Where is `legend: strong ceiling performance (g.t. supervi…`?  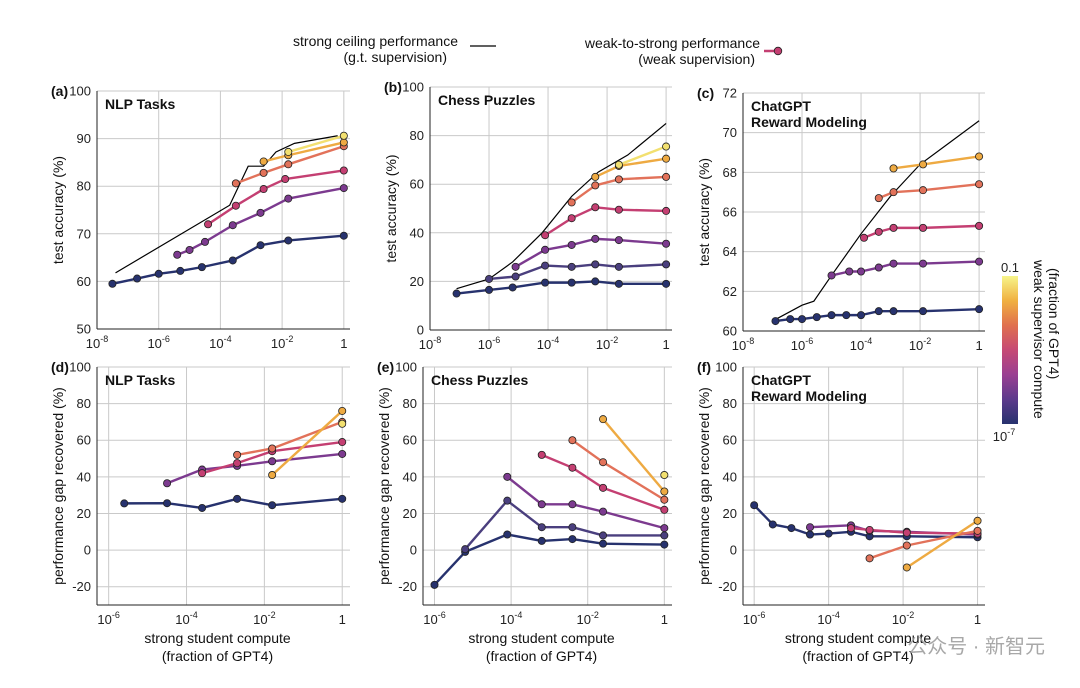
legend: strong ceiling performance (g.t. supervi… is located at coordinates (538, 50).